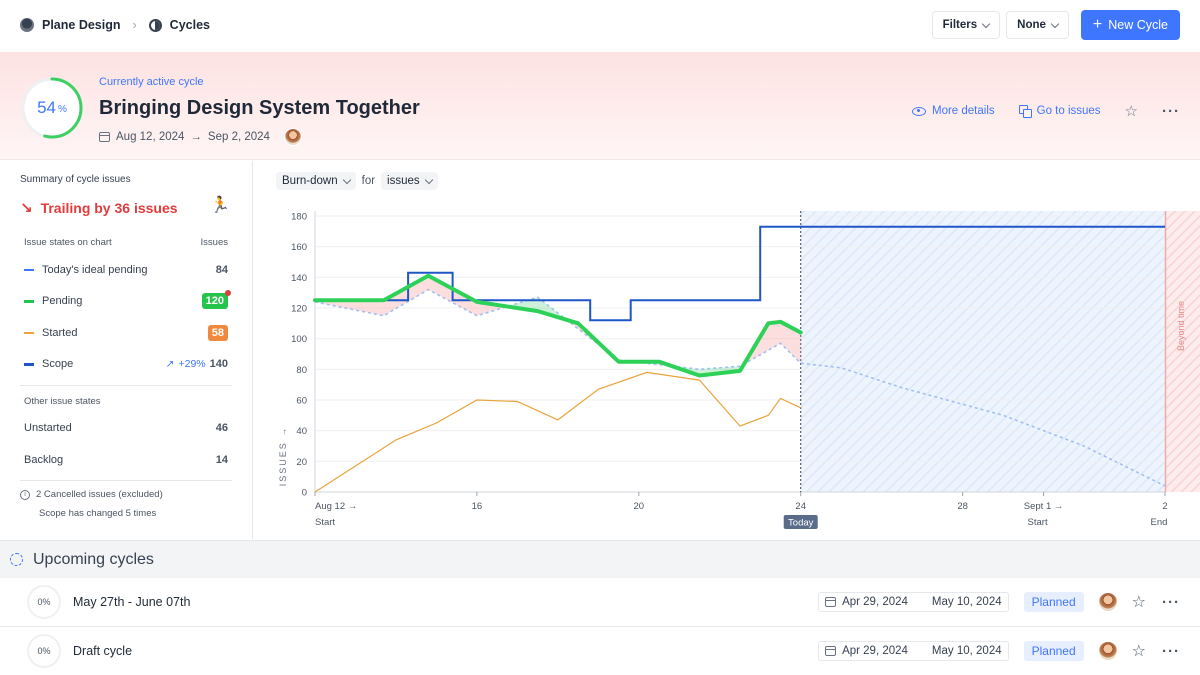  Describe the element at coordinates (299, 278) in the screenshot. I see `y-tick-label: 140` at that location.